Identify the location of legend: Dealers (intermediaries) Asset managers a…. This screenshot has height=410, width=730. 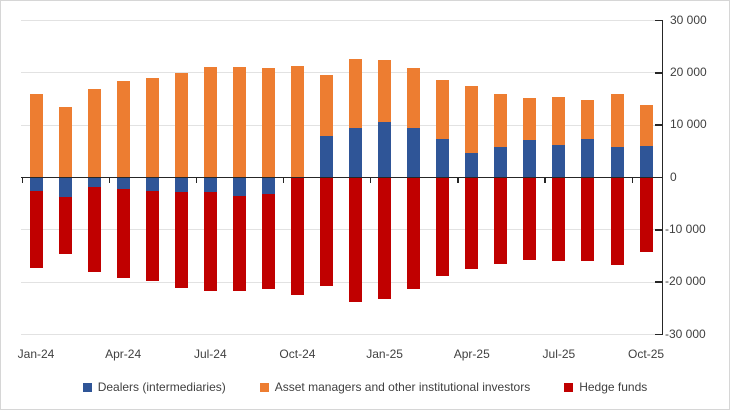
(365, 387).